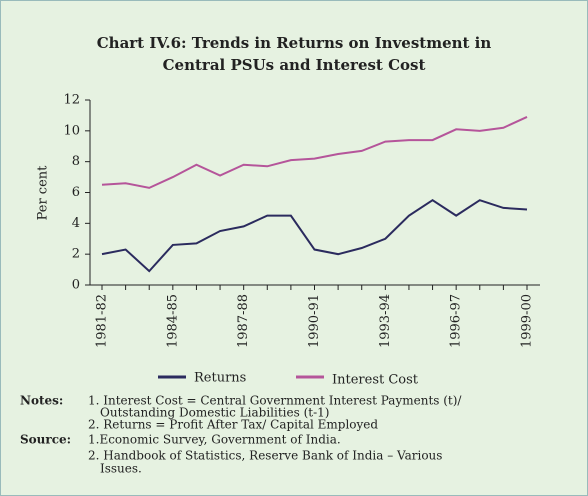 The height and width of the screenshot is (496, 588). I want to click on x-tick-label: 1999-00, so click(527, 321).